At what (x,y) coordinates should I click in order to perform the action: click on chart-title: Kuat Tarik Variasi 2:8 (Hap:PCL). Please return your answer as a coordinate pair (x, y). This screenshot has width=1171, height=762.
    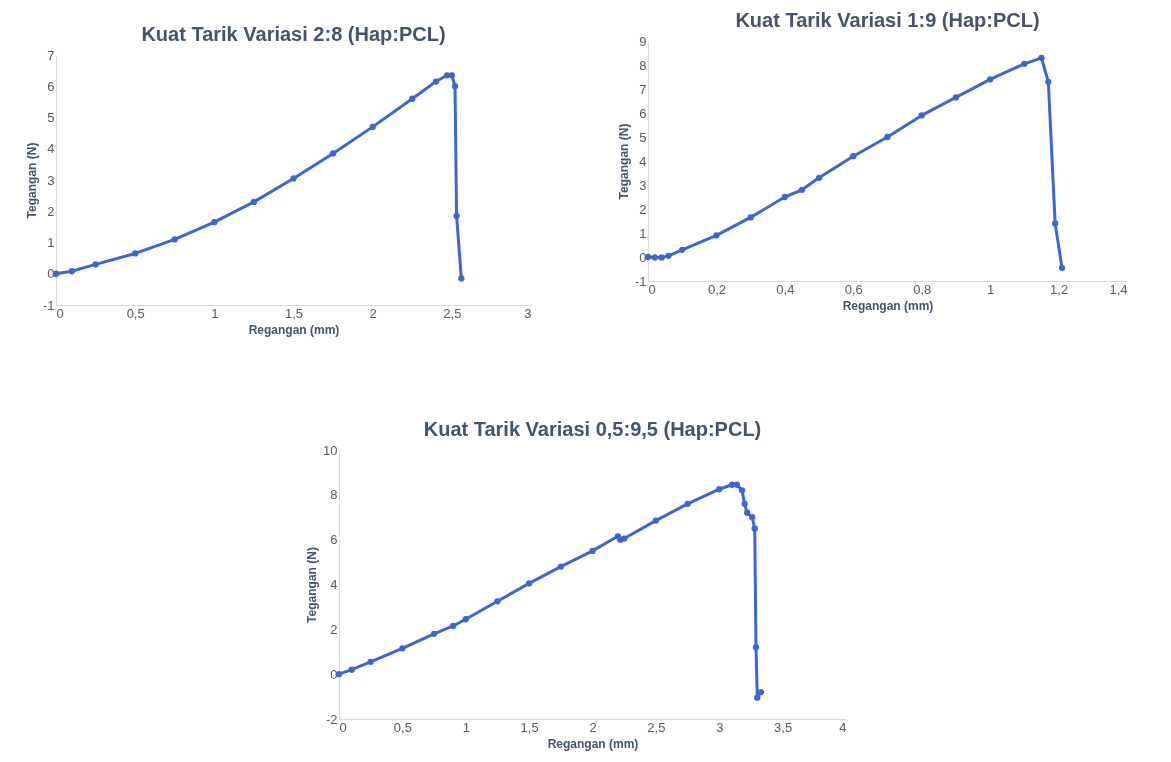
    Looking at the image, I should click on (293, 34).